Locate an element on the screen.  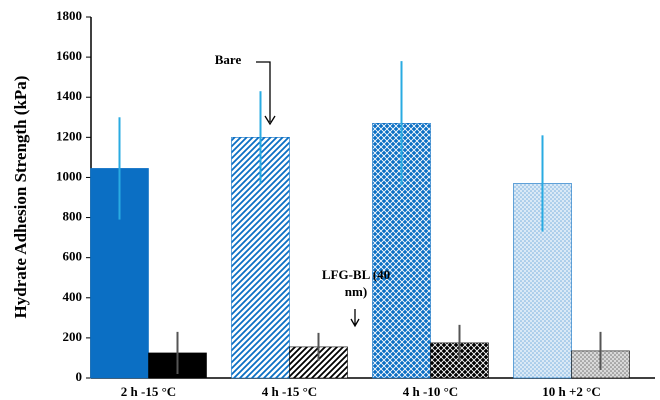
x-tick-label: 2 h -15 °C is located at coordinates (148, 391).